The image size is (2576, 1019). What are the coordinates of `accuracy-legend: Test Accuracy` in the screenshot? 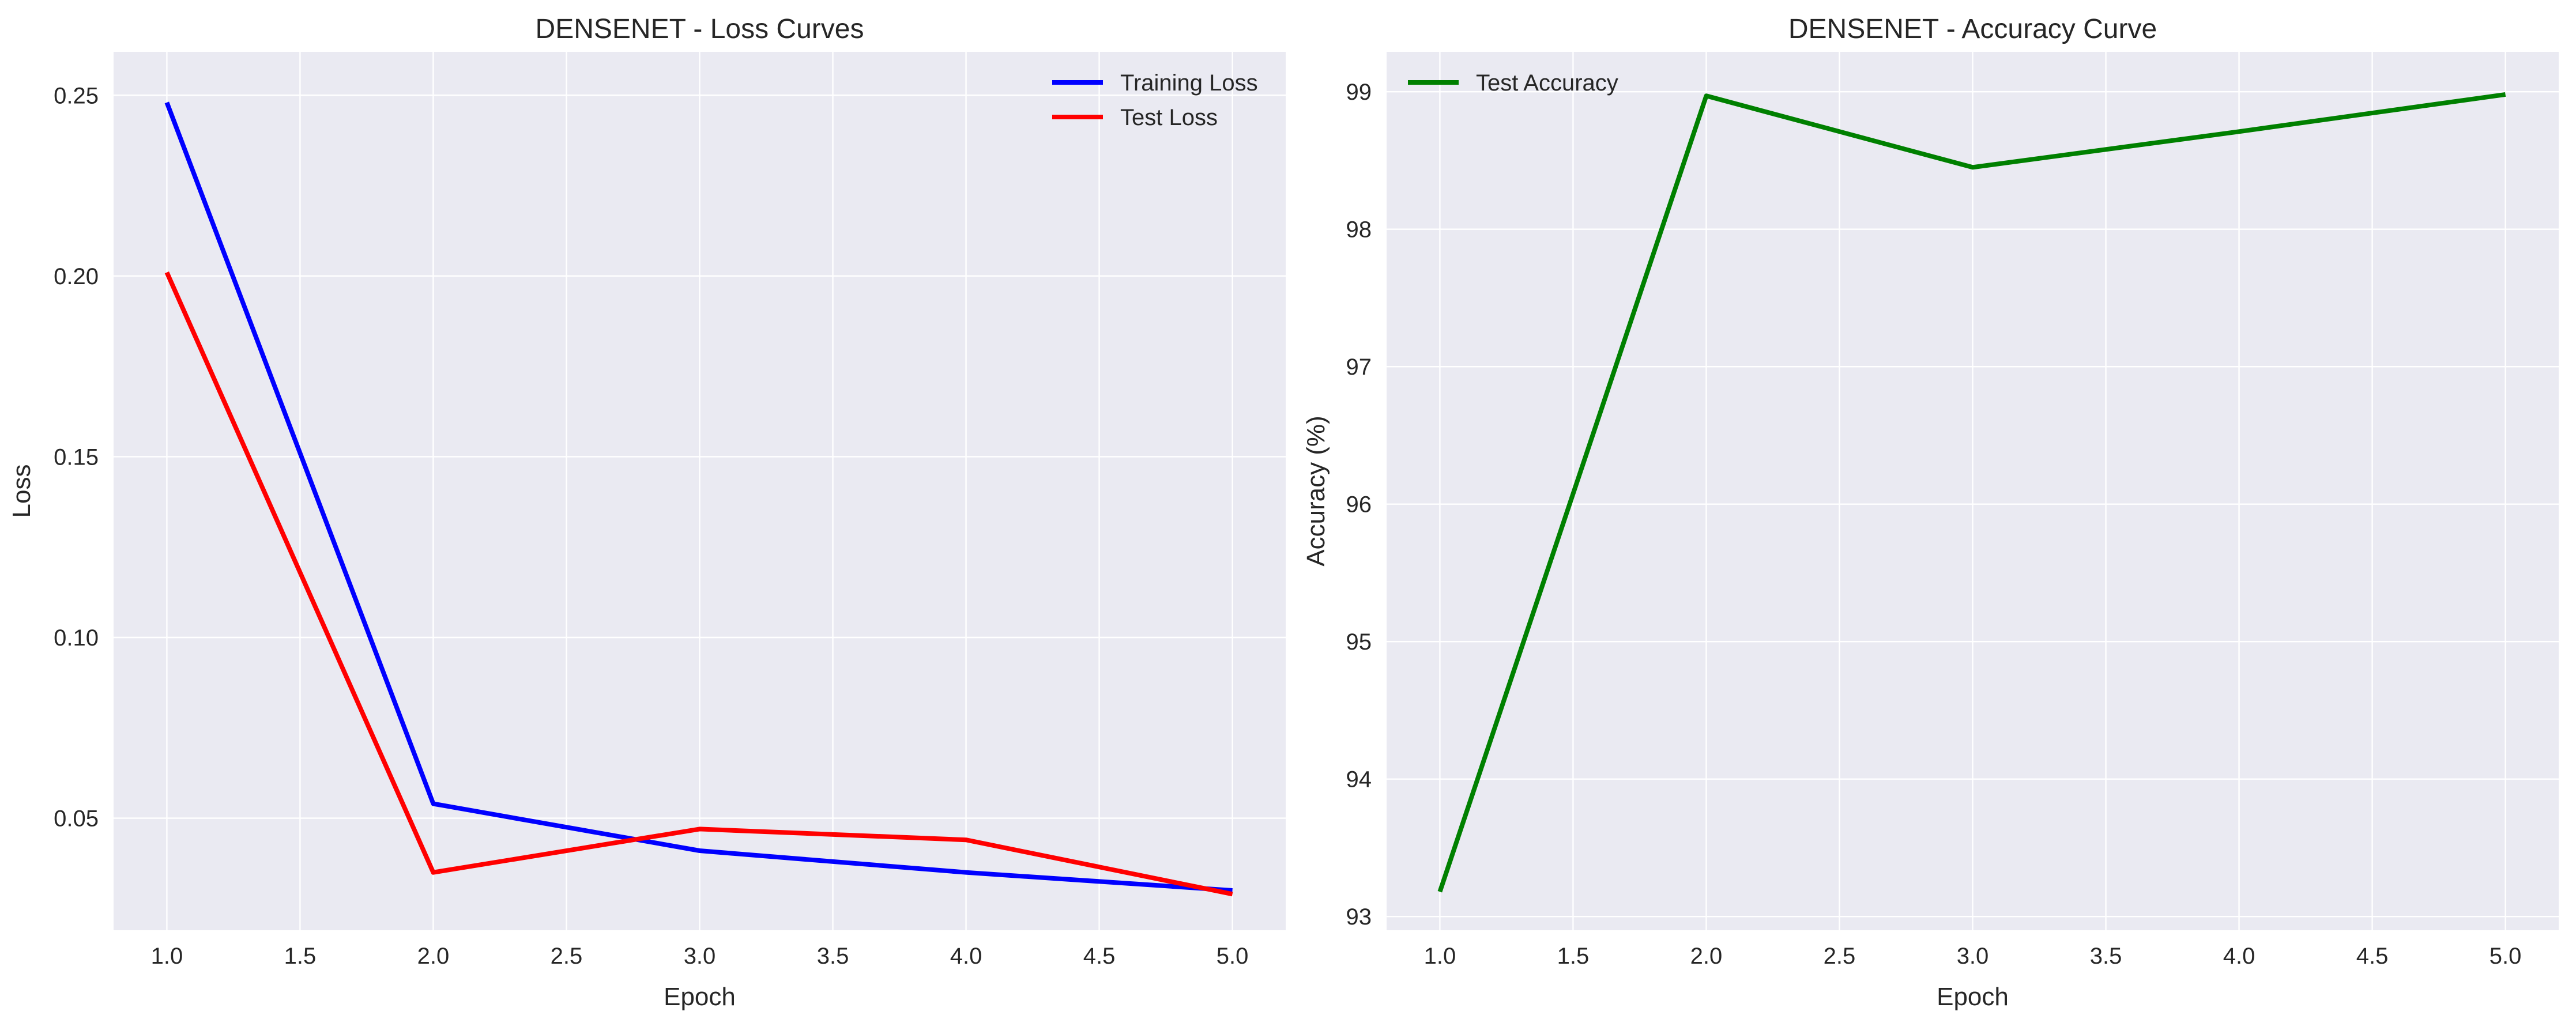 It's located at (1513, 83).